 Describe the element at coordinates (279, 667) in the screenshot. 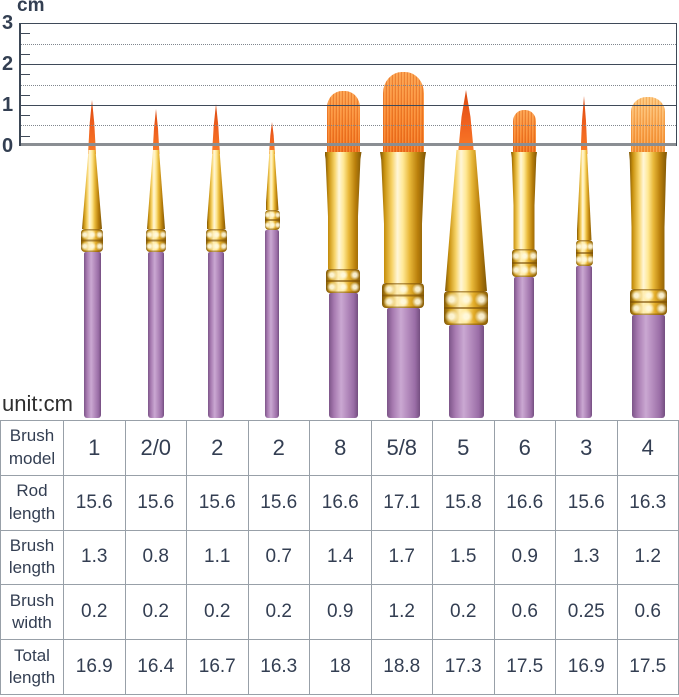

I see `total-length-value: 16.3` at that location.